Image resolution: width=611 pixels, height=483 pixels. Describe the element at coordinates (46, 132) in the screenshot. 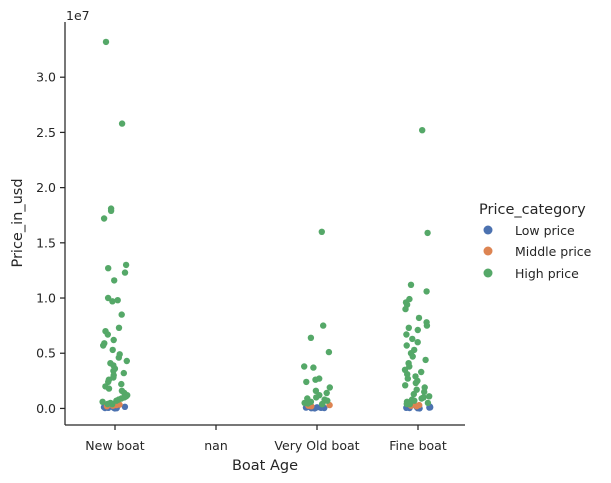

I see `y-tick-label: 2.5` at that location.